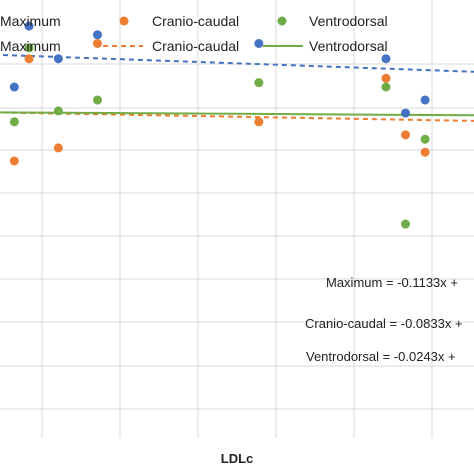 Image resolution: width=474 pixels, height=474 pixels. I want to click on legend-line-label-maximum: Maximum, so click(30, 46).